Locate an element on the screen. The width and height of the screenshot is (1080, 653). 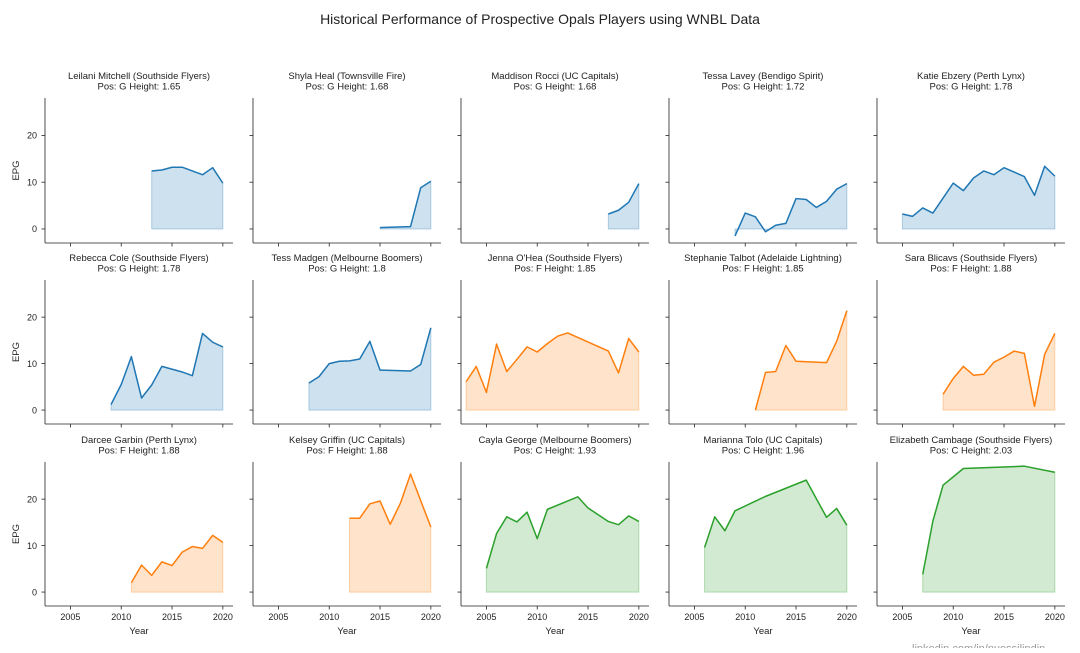
panel-title-line: Kelsey Griffin (UC Capitals) is located at coordinates (347, 440).